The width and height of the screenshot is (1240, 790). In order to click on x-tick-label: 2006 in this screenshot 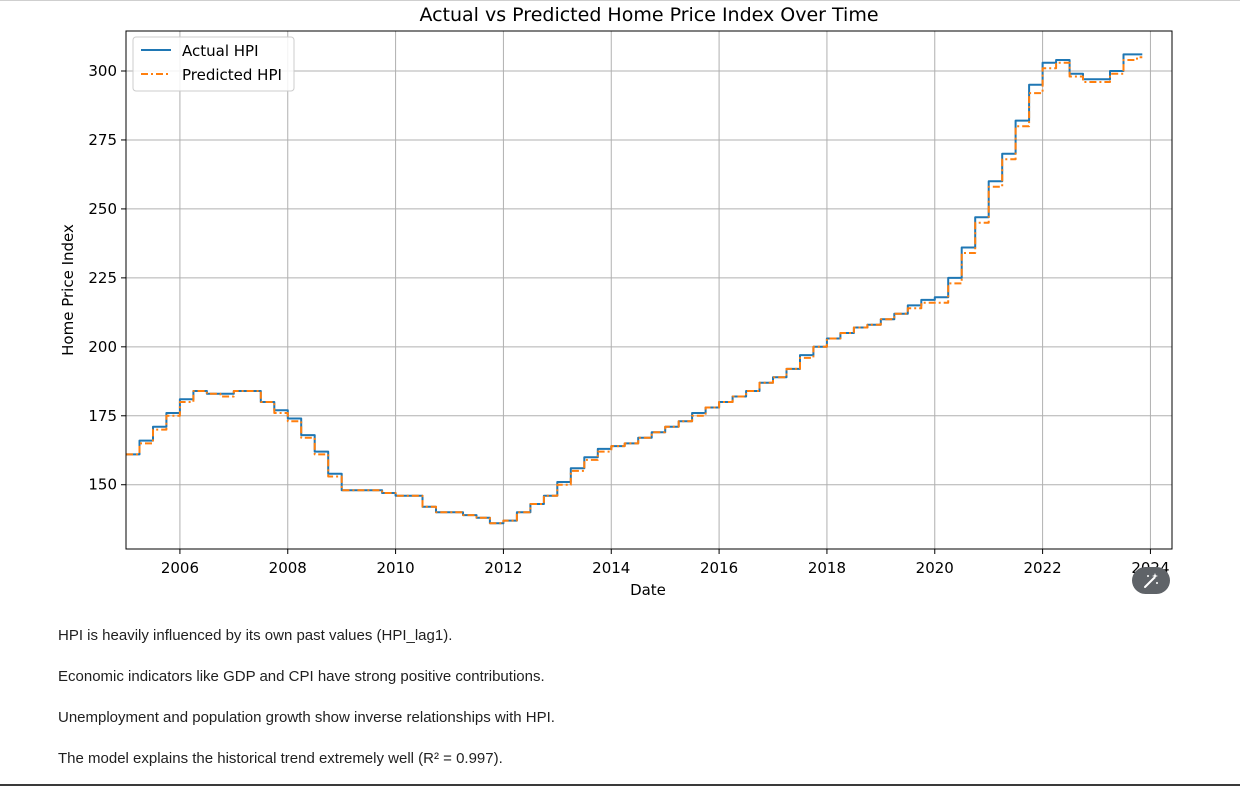, I will do `click(180, 568)`.